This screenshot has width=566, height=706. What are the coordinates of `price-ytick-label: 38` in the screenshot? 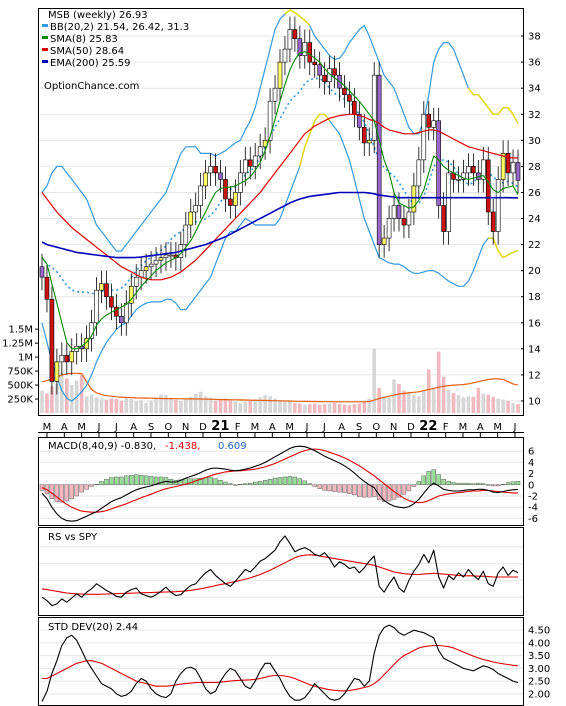 It's located at (534, 37).